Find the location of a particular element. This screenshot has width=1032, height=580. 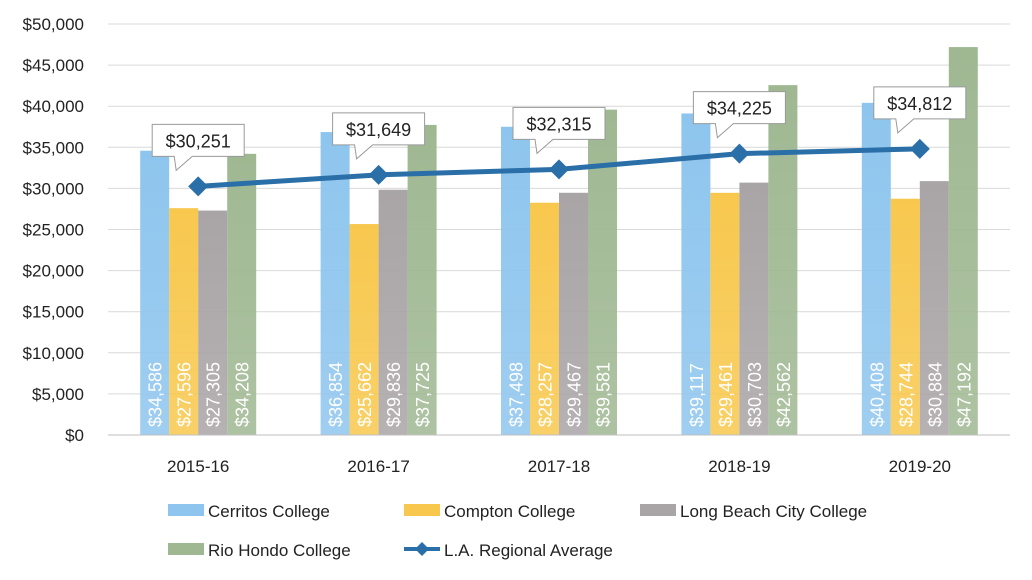

y-tick-label: $40,000 is located at coordinates (53, 106).